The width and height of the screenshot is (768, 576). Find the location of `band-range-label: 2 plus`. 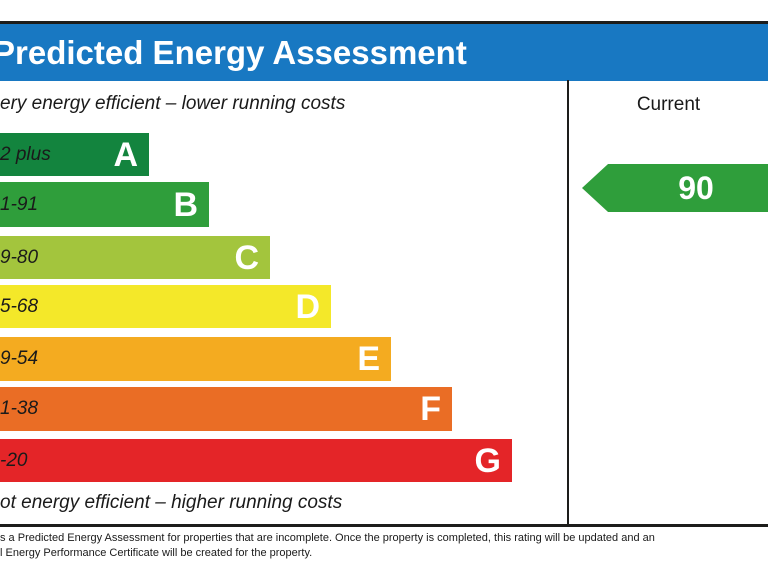

band-range-label: 2 plus is located at coordinates (25, 154).